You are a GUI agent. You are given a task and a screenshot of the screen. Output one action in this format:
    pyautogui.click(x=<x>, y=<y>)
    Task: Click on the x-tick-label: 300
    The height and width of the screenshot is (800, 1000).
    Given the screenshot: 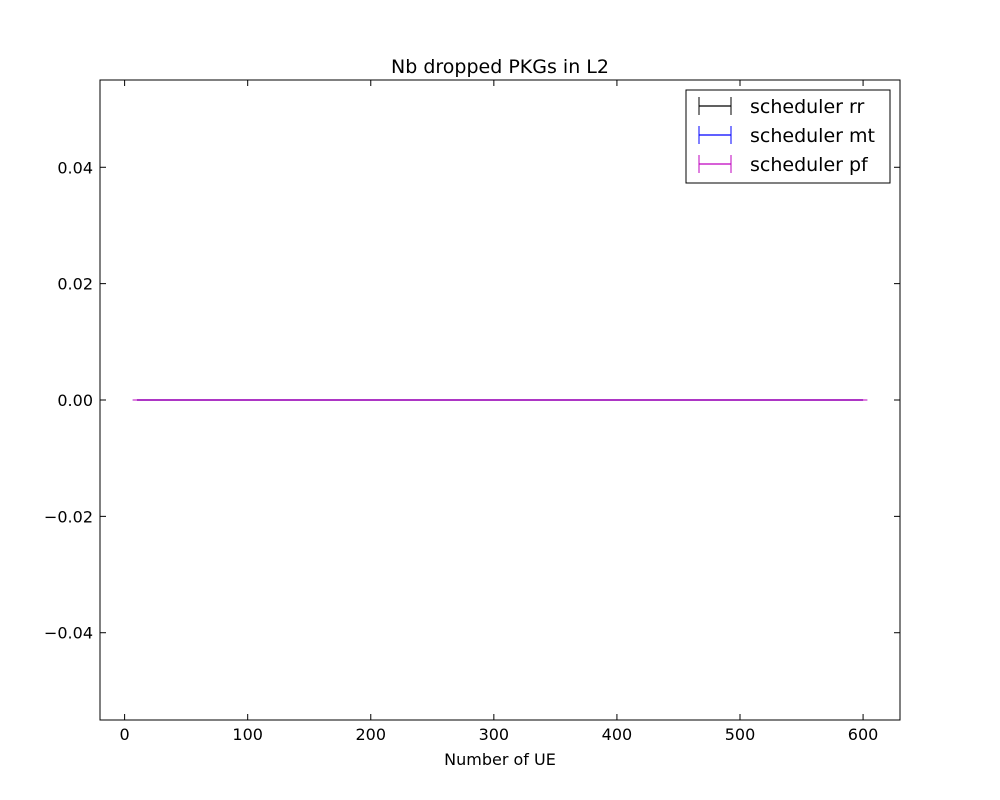 What is the action you would take?
    pyautogui.click(x=494, y=734)
    